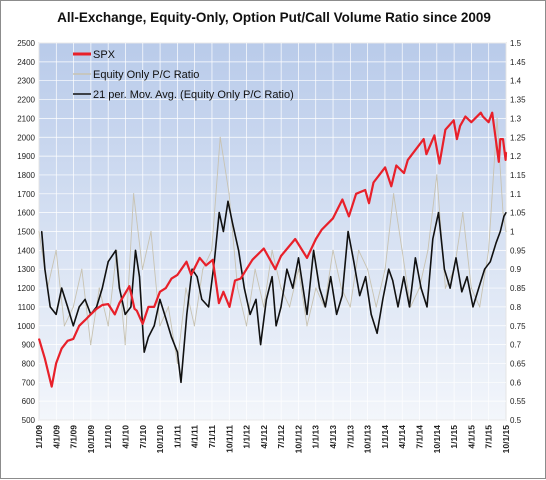 This screenshot has width=546, height=480. Describe the element at coordinates (298, 439) in the screenshot. I see `x-tick-label: 10/1/12` at that location.